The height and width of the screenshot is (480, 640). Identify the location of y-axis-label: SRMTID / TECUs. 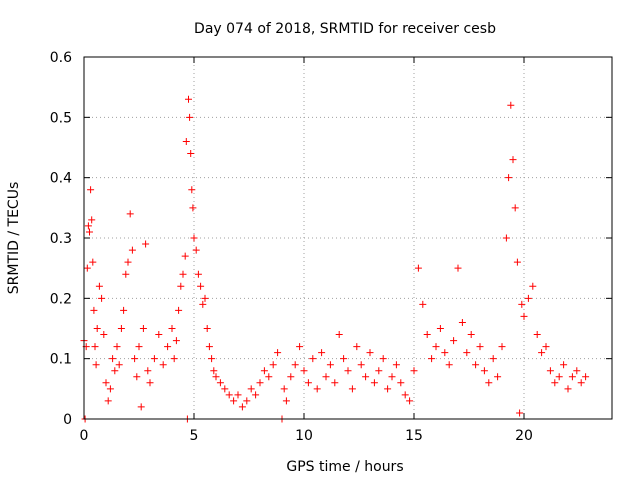
(14, 238).